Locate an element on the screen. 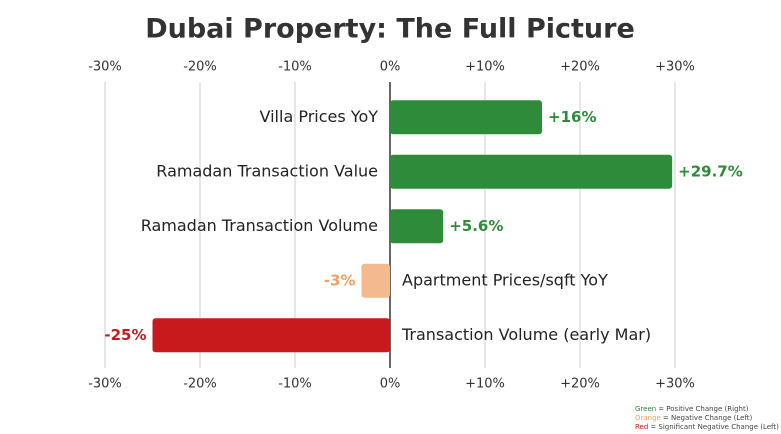  category-label: Transaction Volume (early Mar) is located at coordinates (526, 334).